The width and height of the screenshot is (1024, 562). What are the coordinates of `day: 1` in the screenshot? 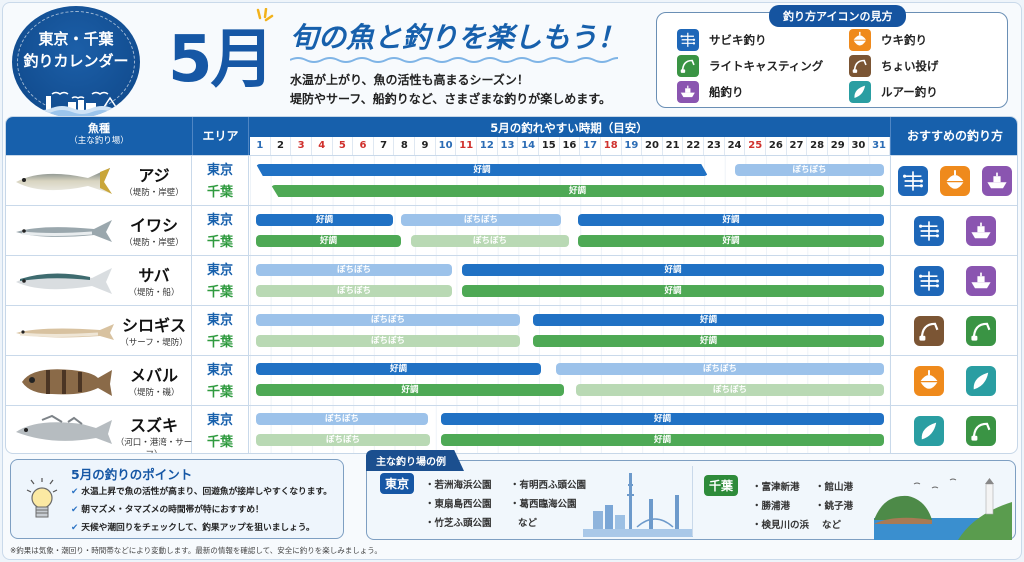 It's located at (260, 146).